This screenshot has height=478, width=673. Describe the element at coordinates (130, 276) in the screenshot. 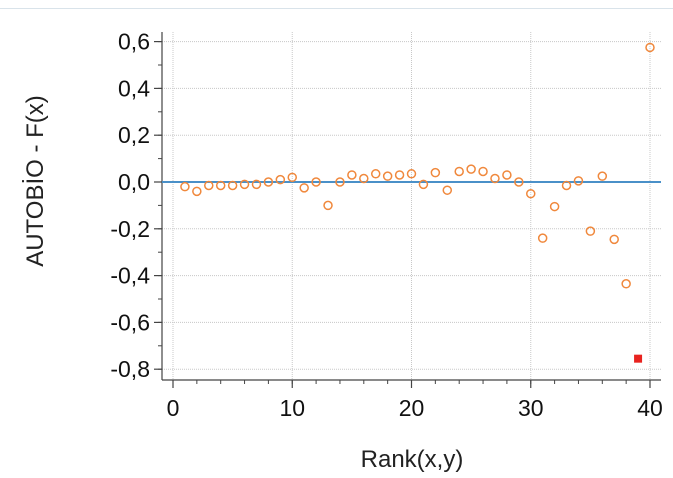

I see `y-tick-label: -0,4` at that location.